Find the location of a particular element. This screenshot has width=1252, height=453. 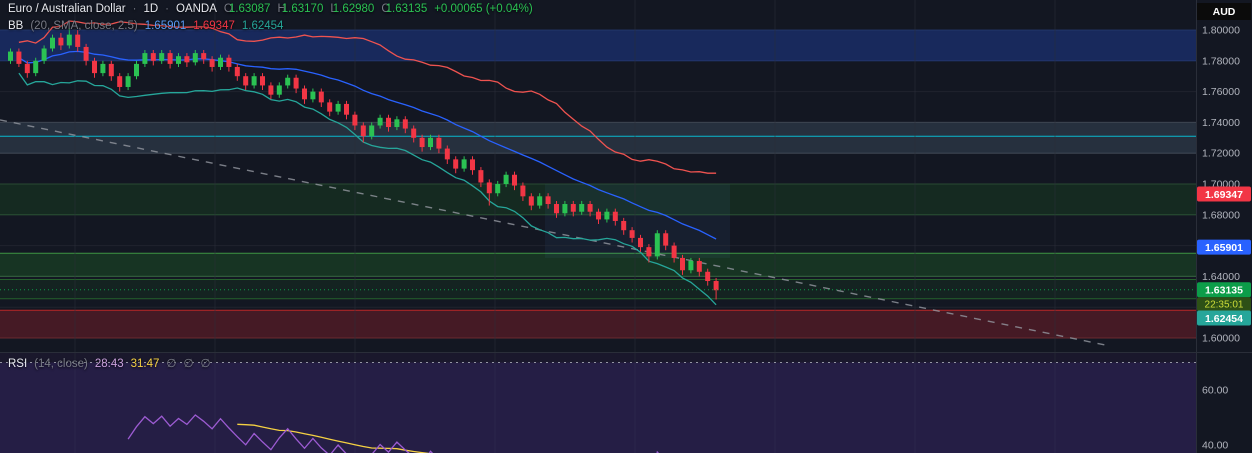

price-axis-label: 1.64000 is located at coordinates (1221, 277).